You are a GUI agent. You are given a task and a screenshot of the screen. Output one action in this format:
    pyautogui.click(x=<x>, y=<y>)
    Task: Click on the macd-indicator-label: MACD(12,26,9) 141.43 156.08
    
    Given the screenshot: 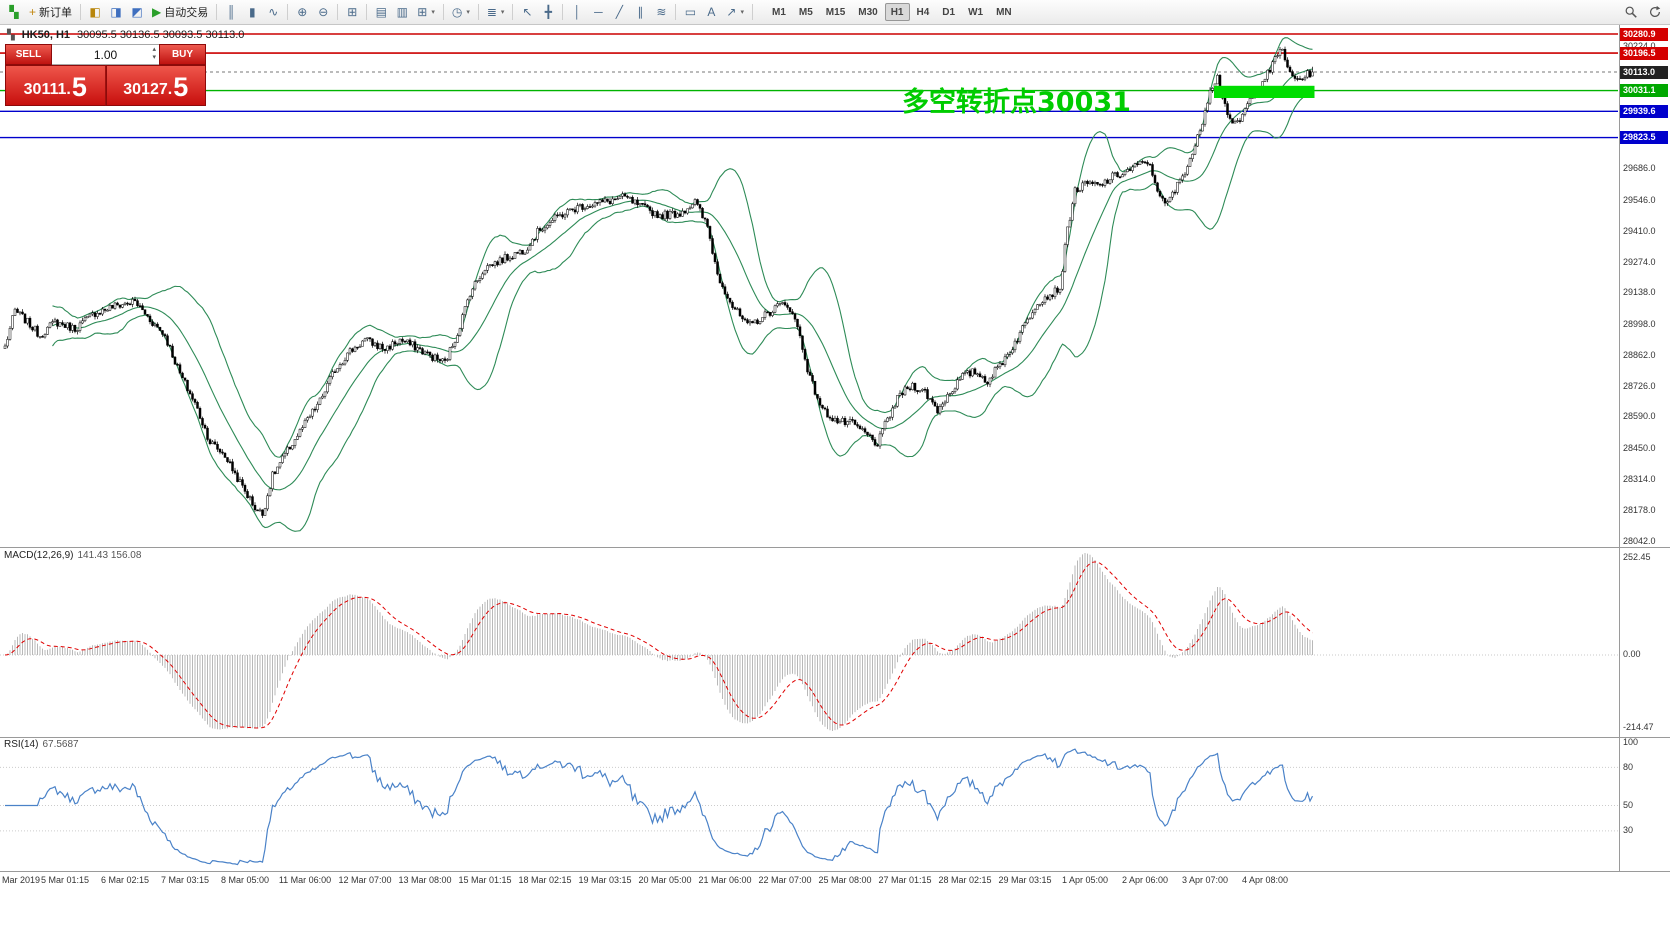 What is the action you would take?
    pyautogui.click(x=72, y=555)
    